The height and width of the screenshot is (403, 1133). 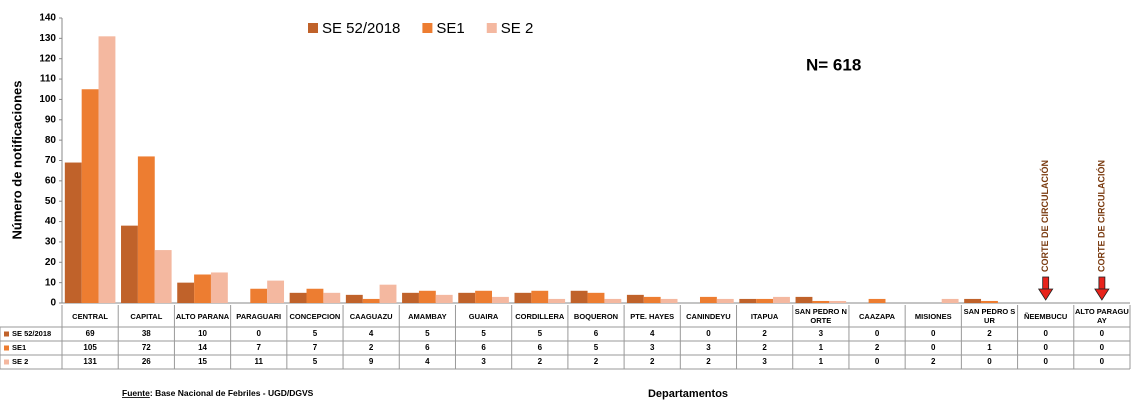 I want to click on x-tick-label: PARAGUARI, so click(x=259, y=316).